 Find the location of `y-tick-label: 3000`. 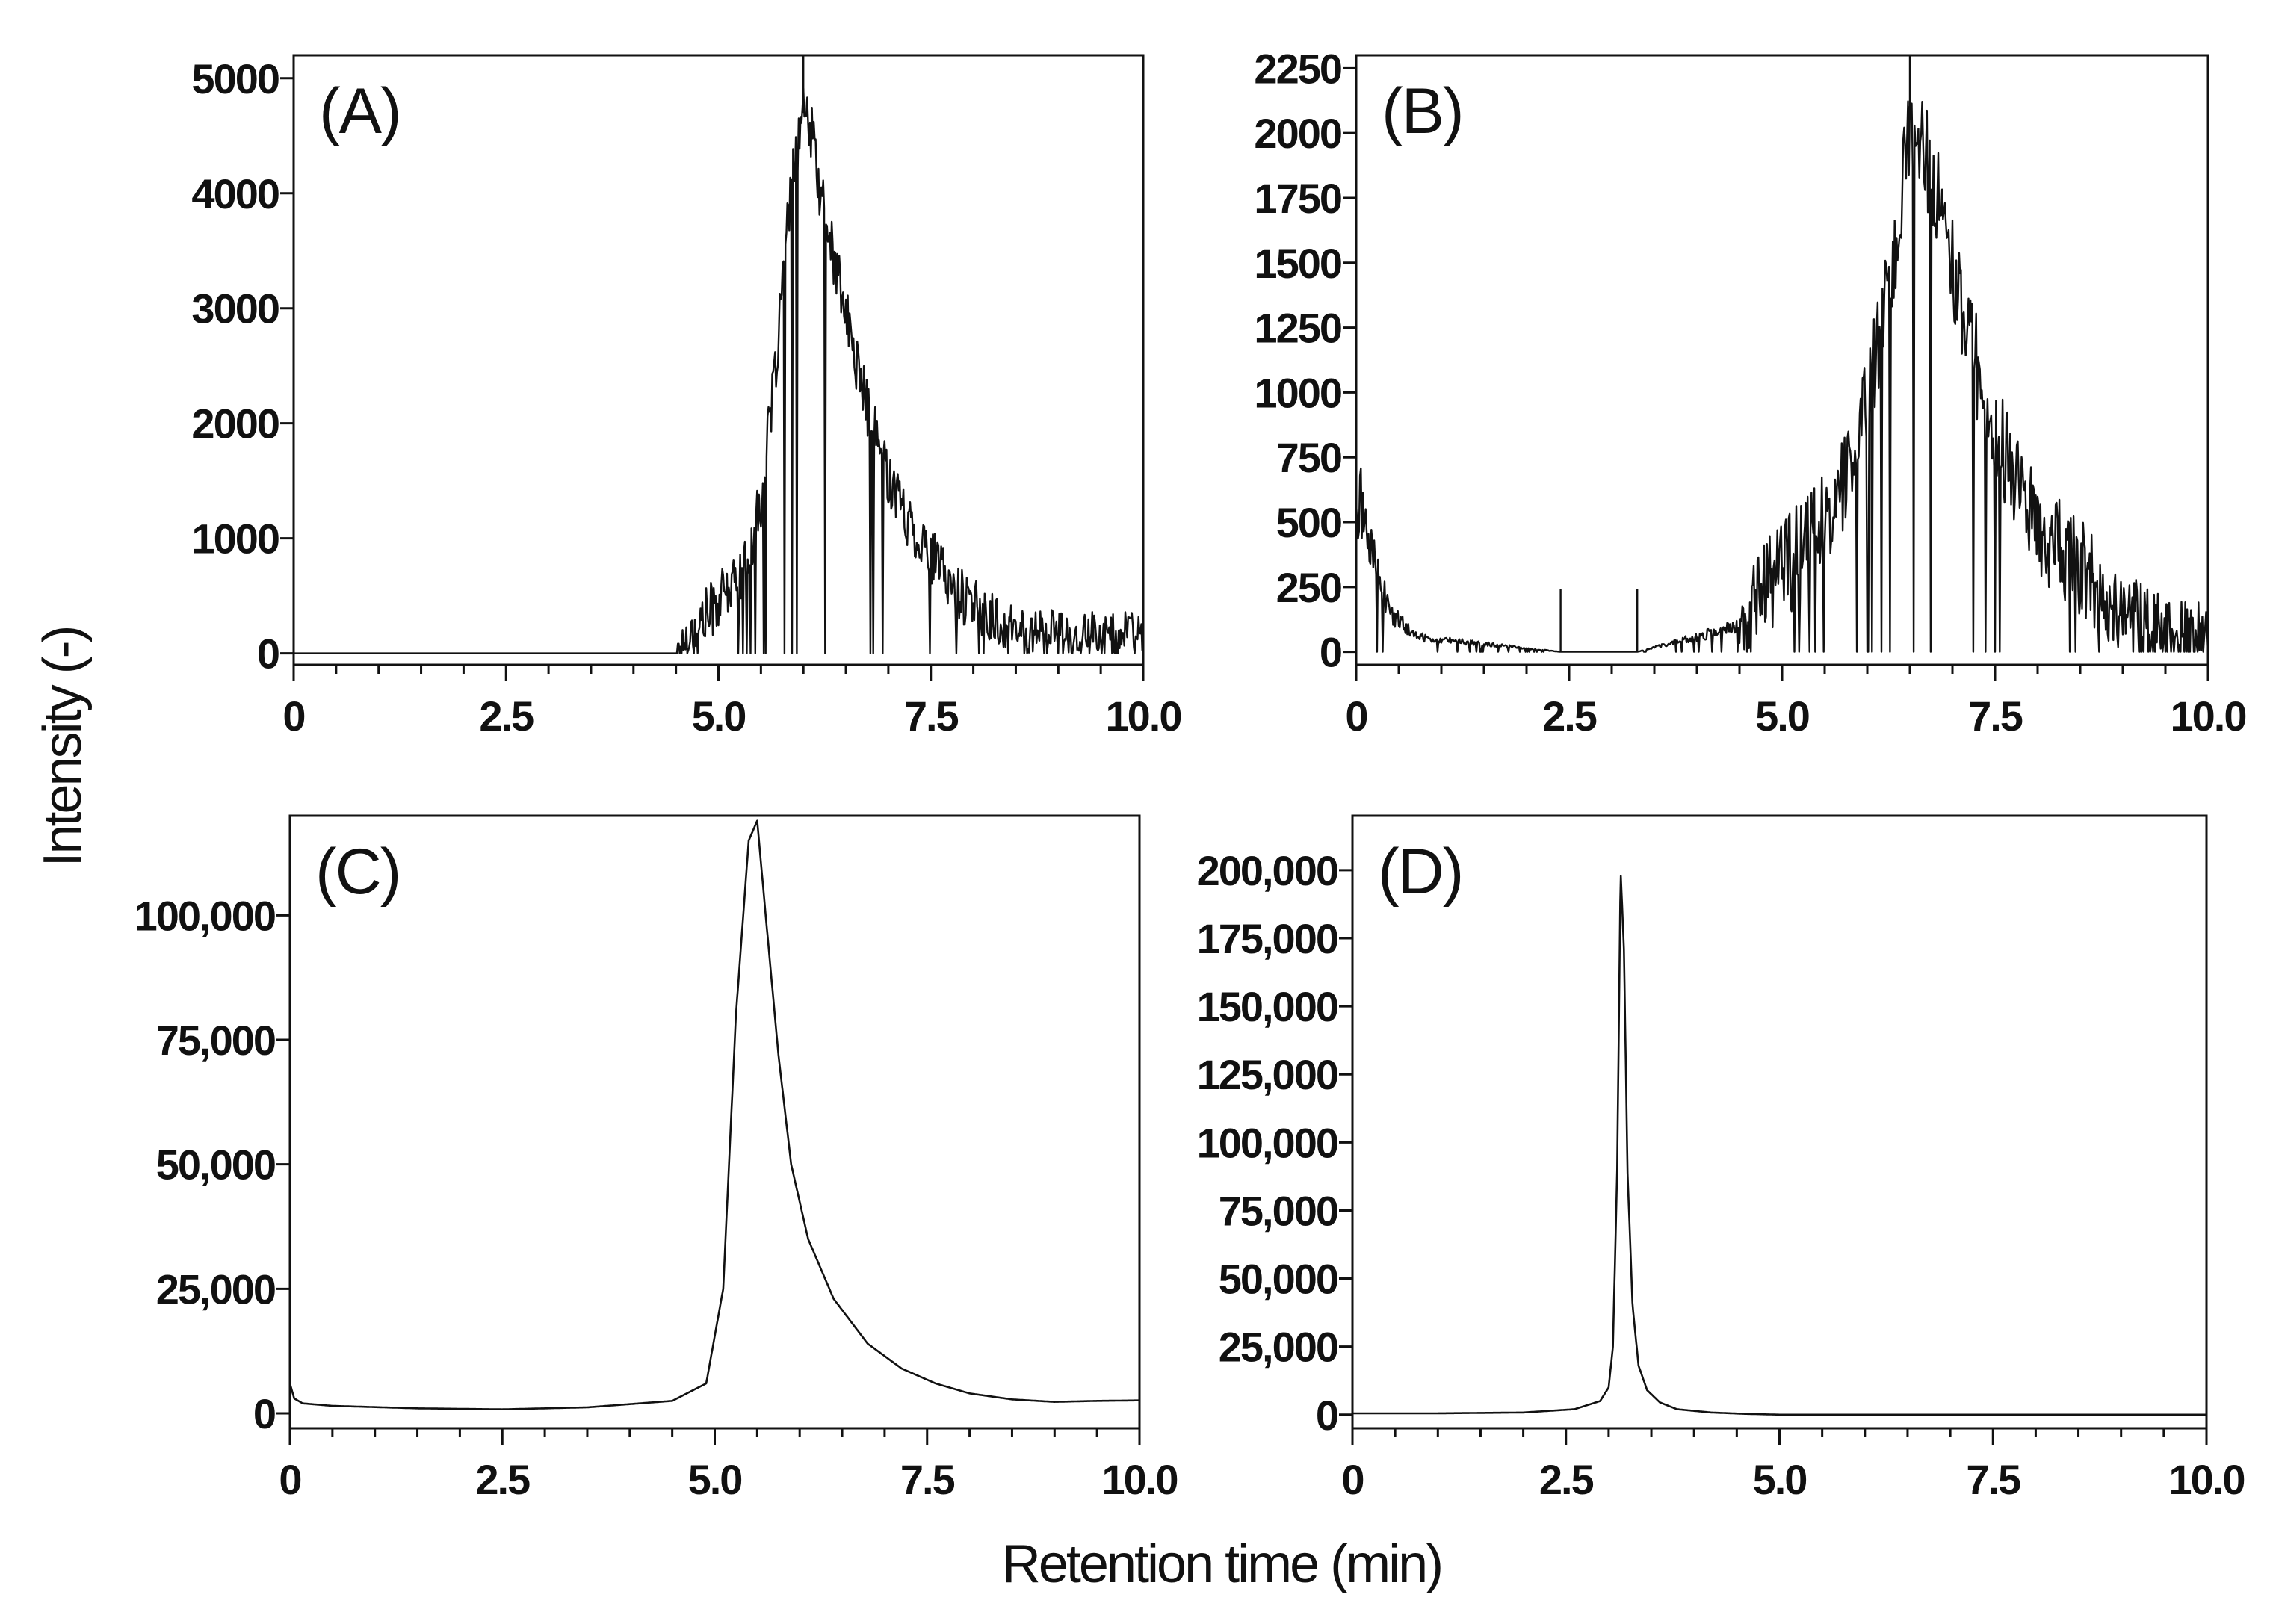

y-tick-label: 3000 is located at coordinates (235, 308).